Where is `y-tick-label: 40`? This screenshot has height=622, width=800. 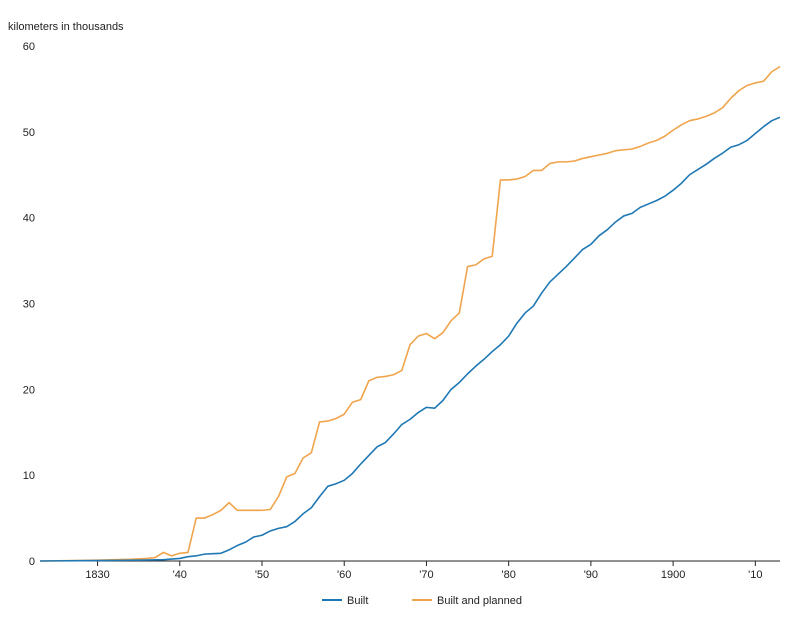
y-tick-label: 40 is located at coordinates (29, 219).